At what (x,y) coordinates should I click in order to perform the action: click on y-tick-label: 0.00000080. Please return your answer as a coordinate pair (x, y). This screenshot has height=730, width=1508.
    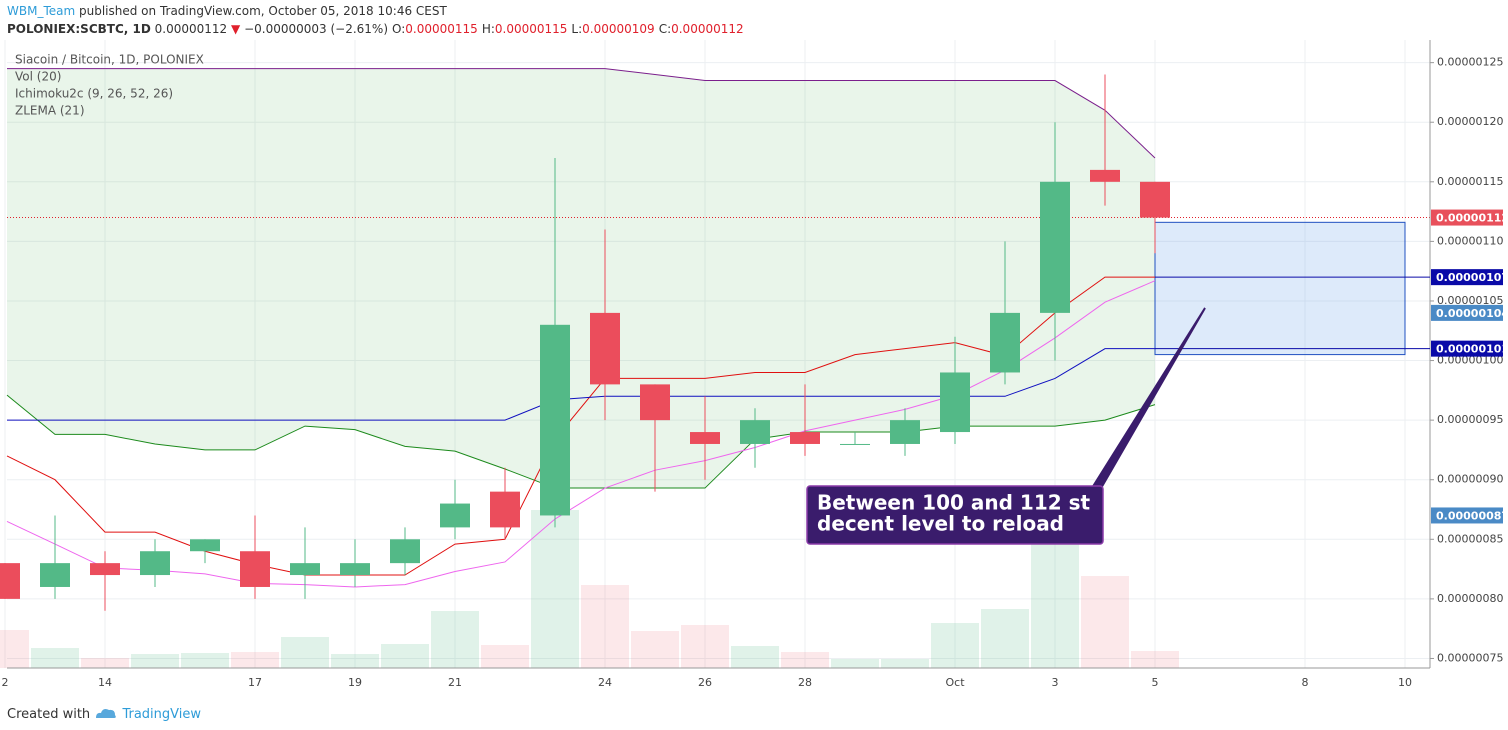
    Looking at the image, I should click on (1470, 598).